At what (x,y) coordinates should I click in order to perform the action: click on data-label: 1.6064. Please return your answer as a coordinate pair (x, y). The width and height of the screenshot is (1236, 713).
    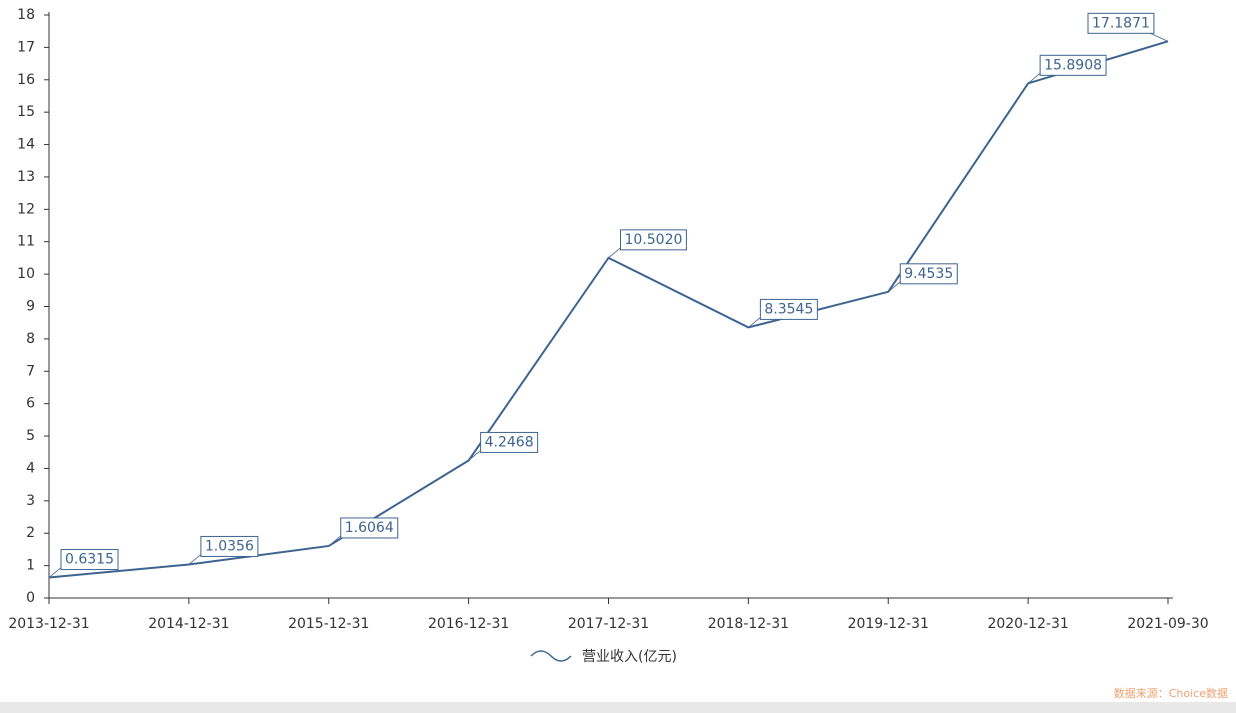
    Looking at the image, I should click on (369, 528).